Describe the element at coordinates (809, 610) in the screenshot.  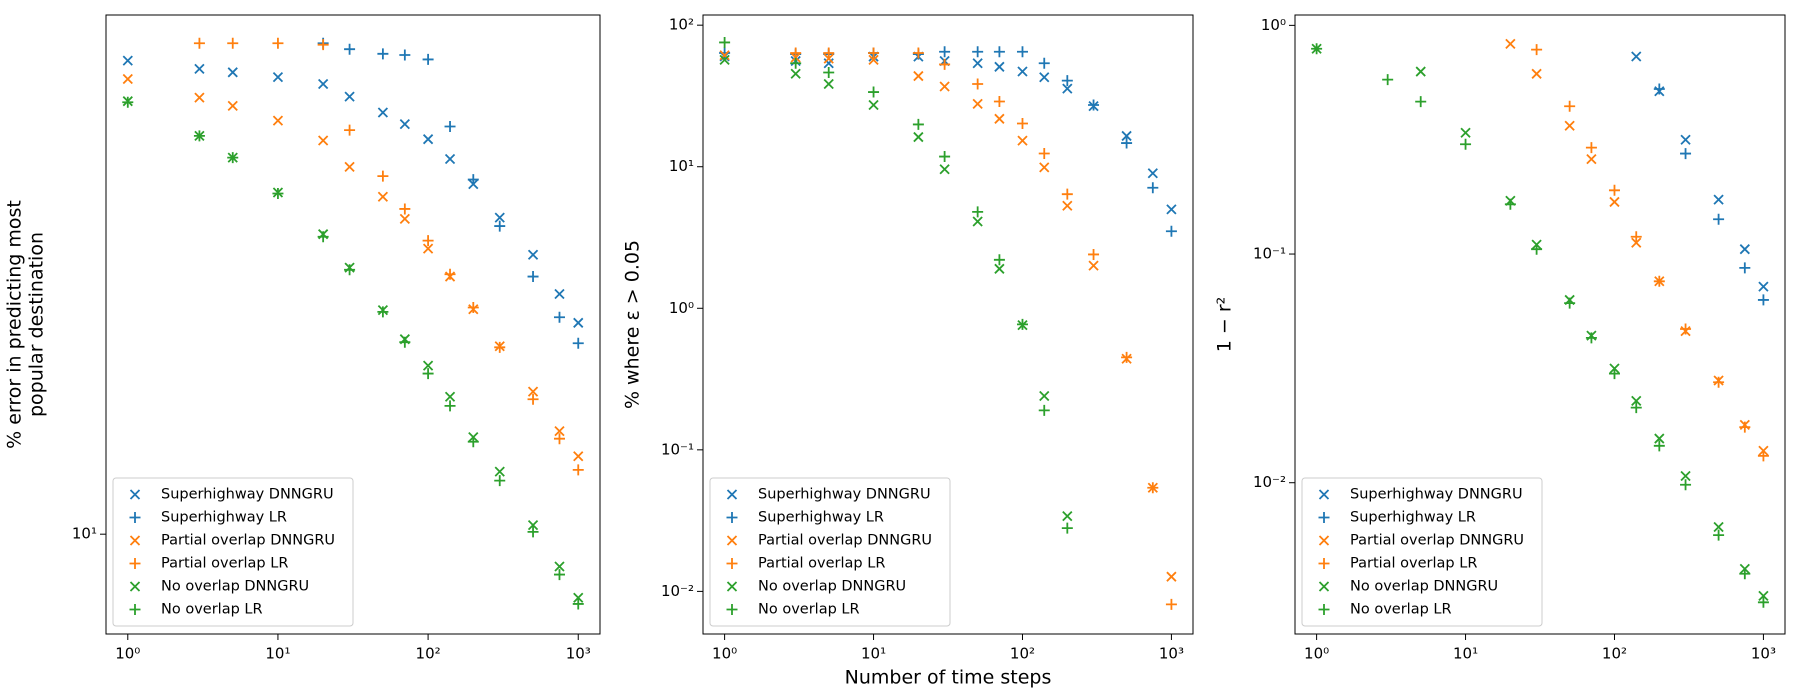
I see `legend-label: No overlap LR` at that location.